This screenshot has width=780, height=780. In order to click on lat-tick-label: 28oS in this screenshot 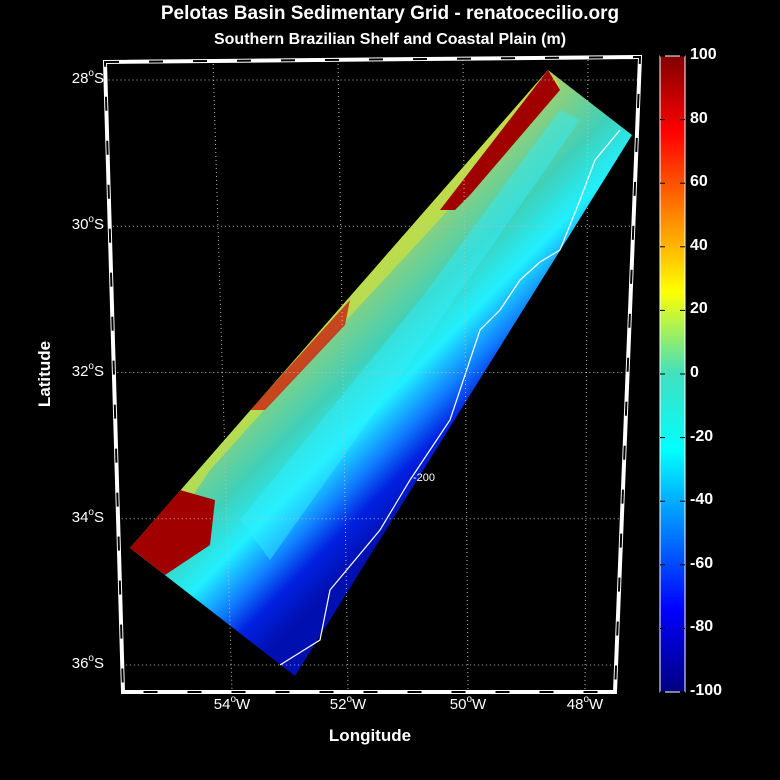, I will do `click(87, 77)`.